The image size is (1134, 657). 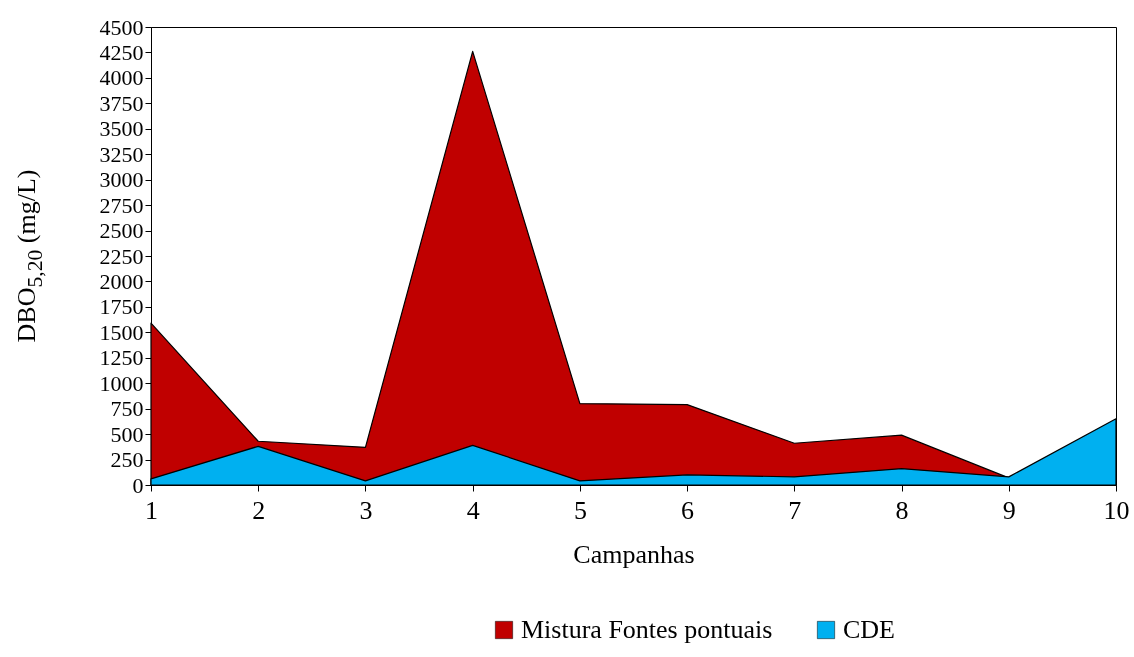 What do you see at coordinates (121, 281) in the screenshot?
I see `y-tick-label: 2000` at bounding box center [121, 281].